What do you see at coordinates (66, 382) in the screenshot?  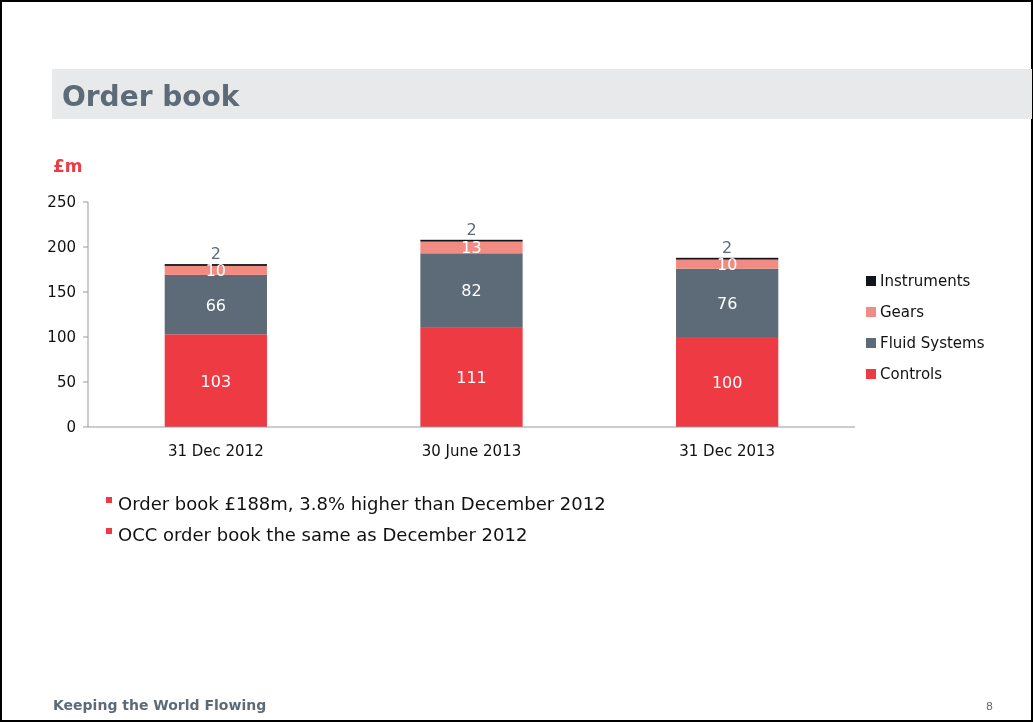 I see `y-tick-label: 50` at bounding box center [66, 382].